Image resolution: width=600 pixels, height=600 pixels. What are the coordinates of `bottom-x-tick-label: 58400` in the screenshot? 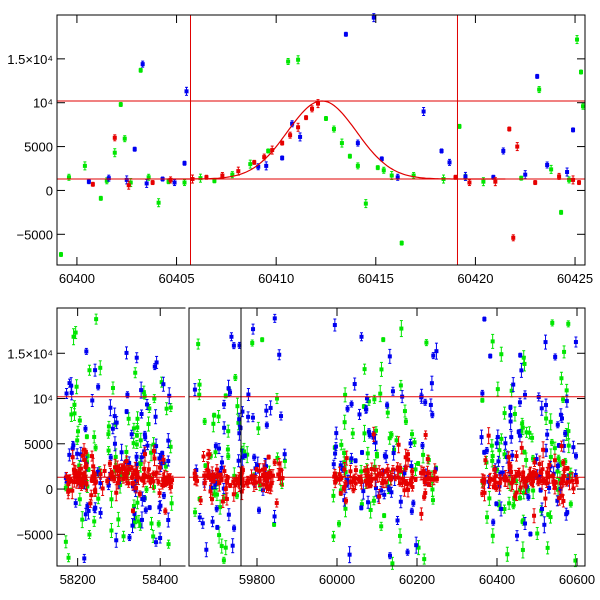 It's located at (160, 579).